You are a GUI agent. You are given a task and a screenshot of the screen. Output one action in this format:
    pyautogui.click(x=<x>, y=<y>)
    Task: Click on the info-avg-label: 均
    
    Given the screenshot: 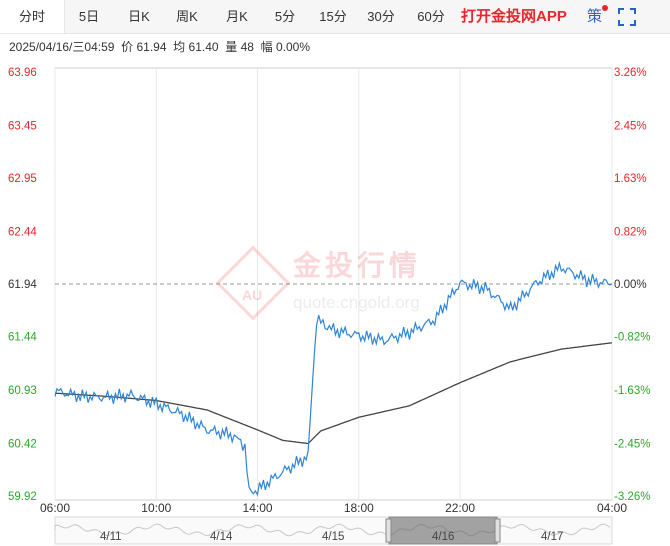 What is the action you would take?
    pyautogui.click(x=179, y=47)
    